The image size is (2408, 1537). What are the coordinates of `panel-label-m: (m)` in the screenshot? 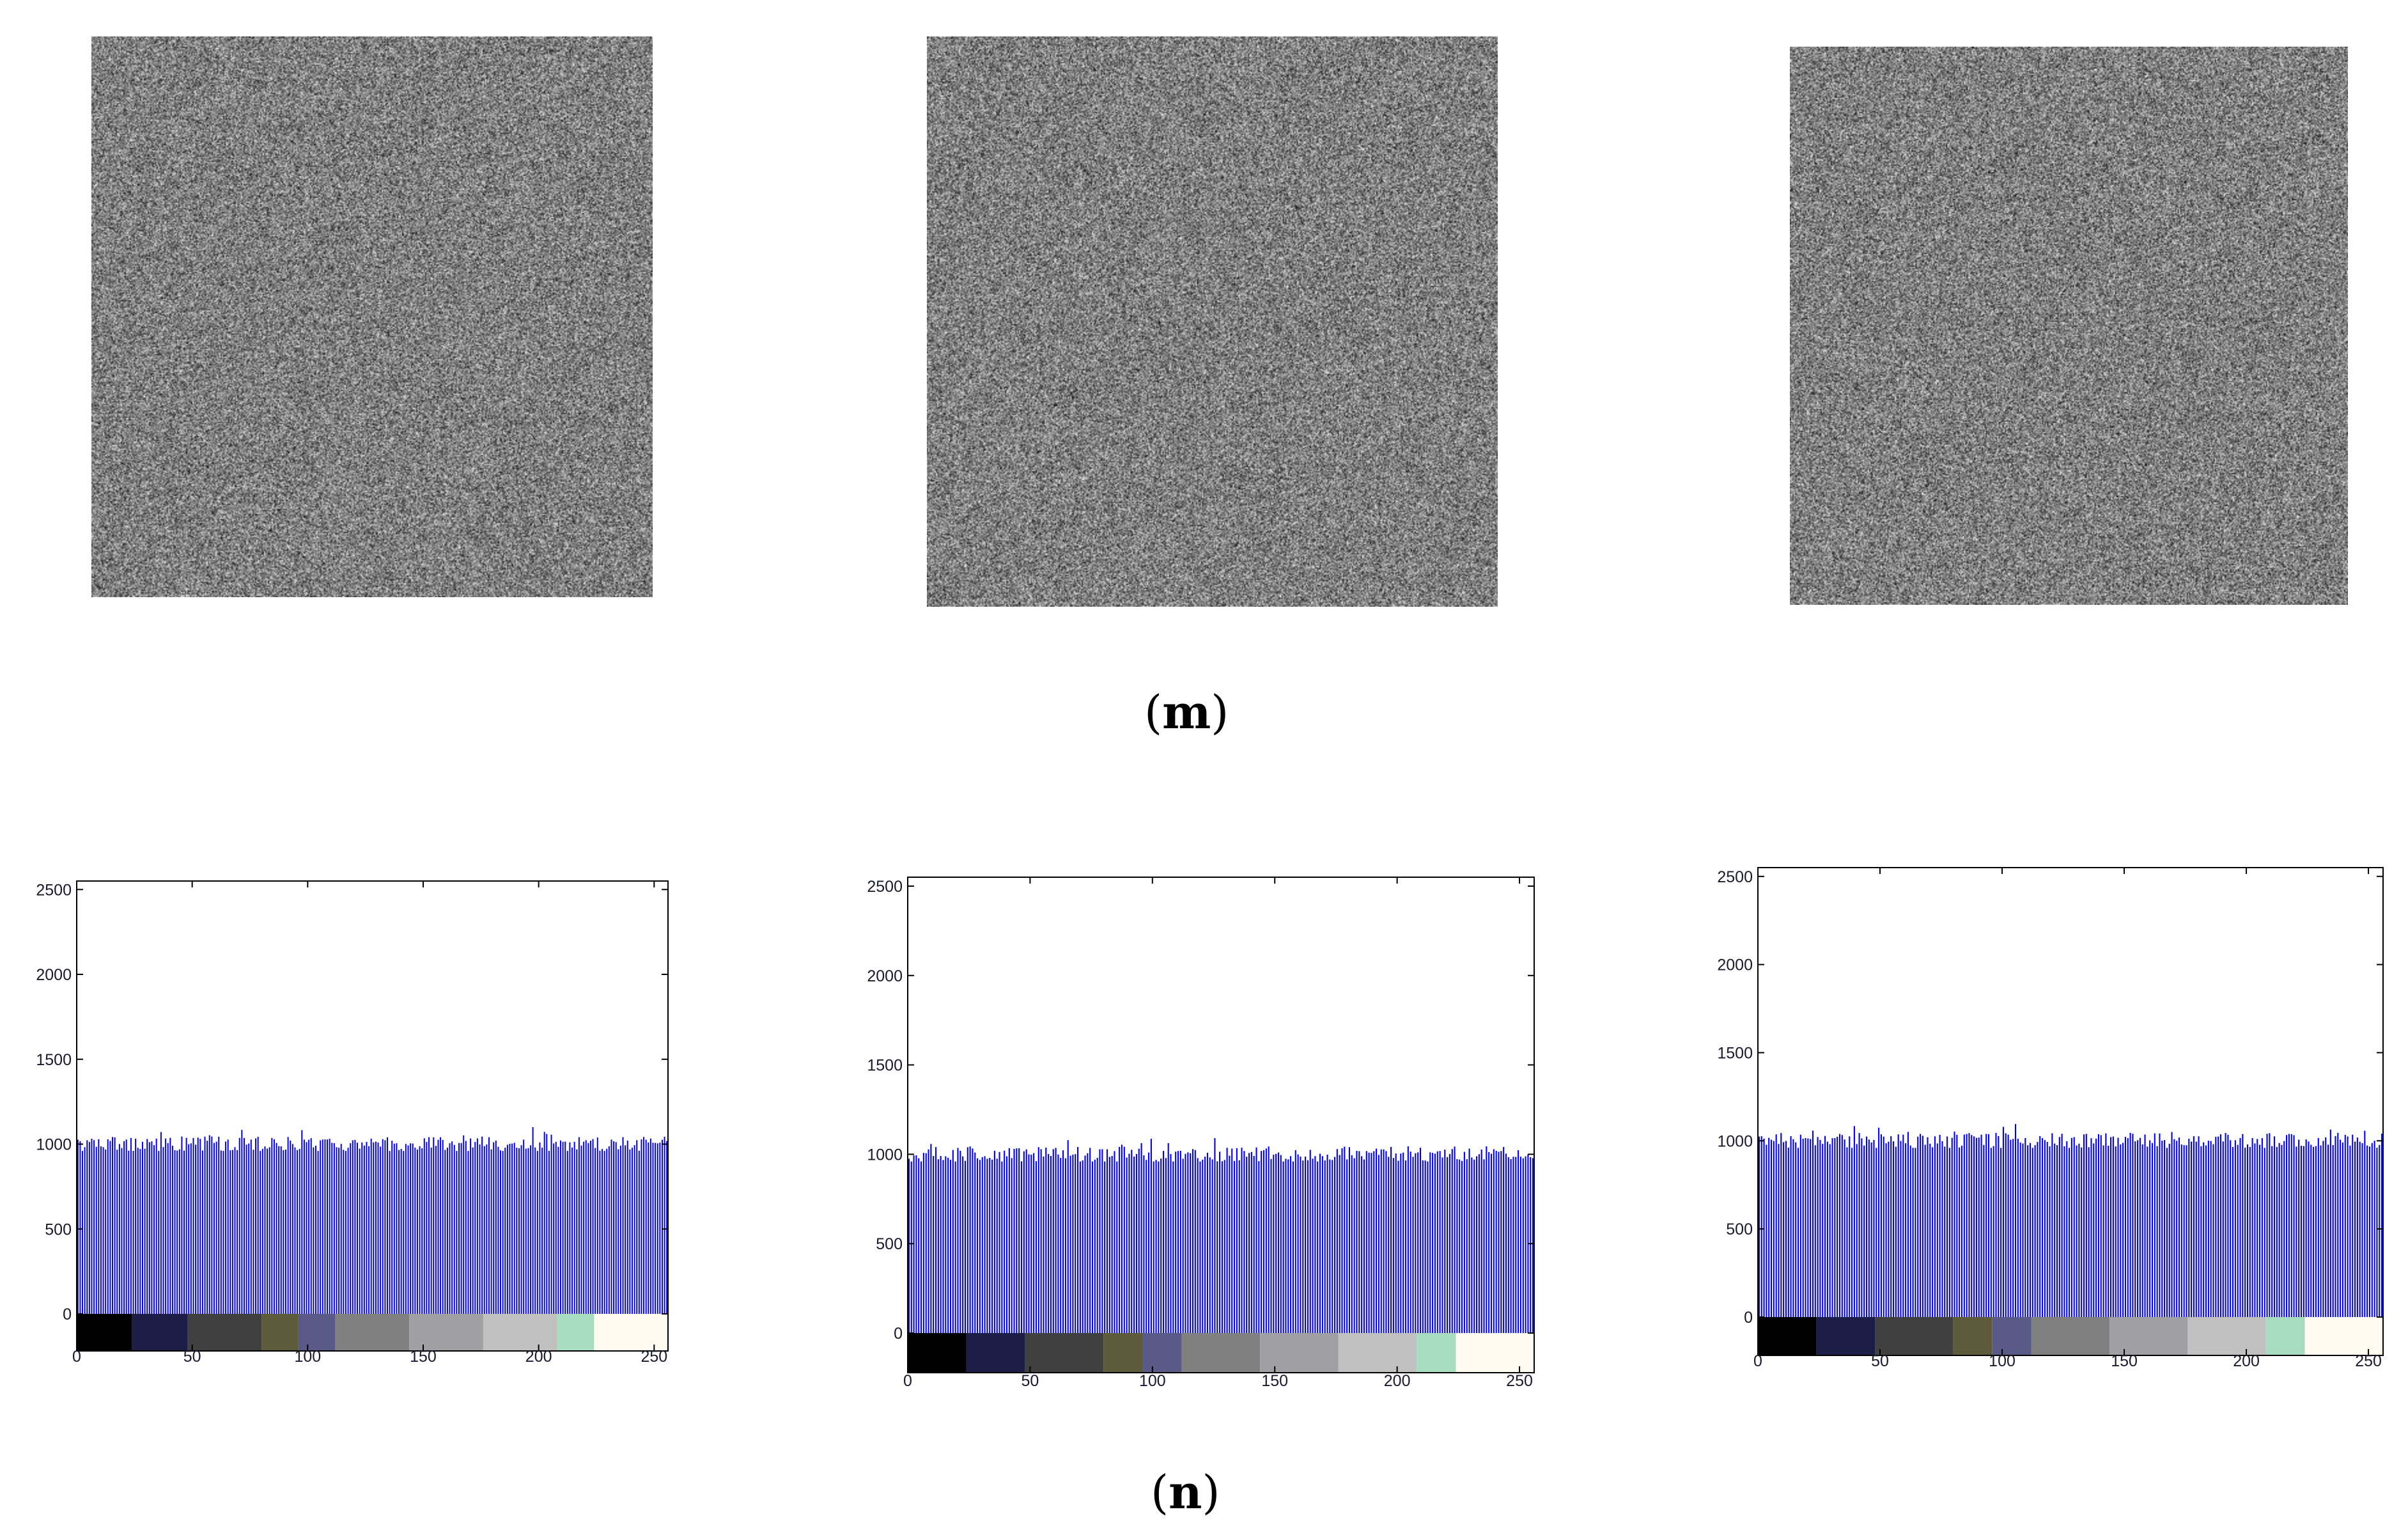 It's located at (1186, 712).